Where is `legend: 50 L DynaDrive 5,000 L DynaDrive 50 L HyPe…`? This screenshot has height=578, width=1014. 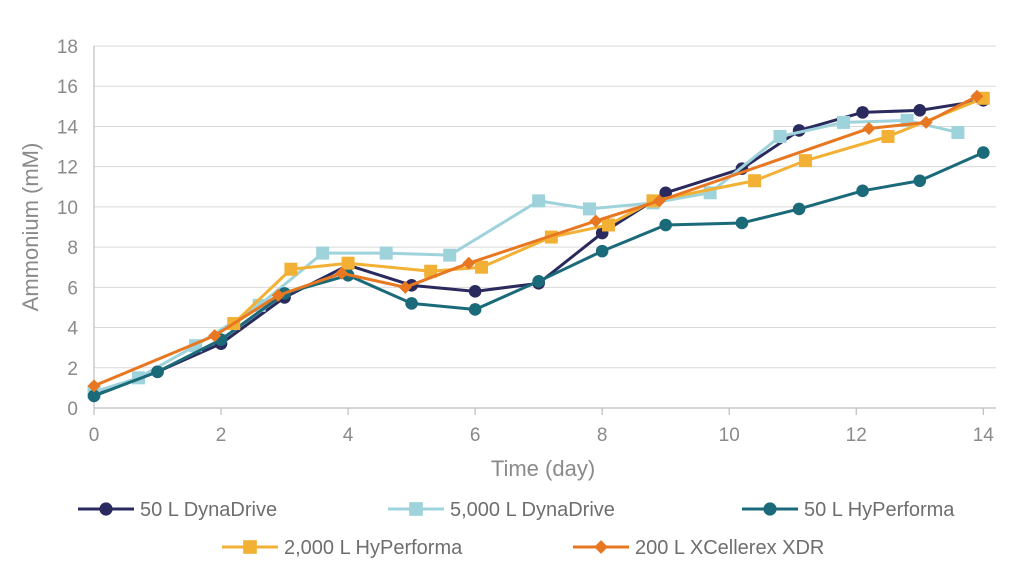 legend: 50 L DynaDrive 5,000 L DynaDrive 50 L HyPe… is located at coordinates (516, 529).